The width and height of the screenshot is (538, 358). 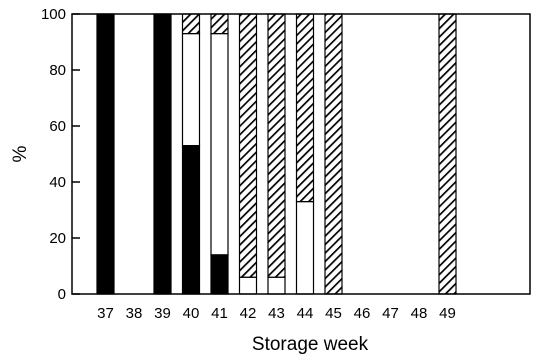 What do you see at coordinates (447, 313) in the screenshot?
I see `x-tick-label: 49` at bounding box center [447, 313].